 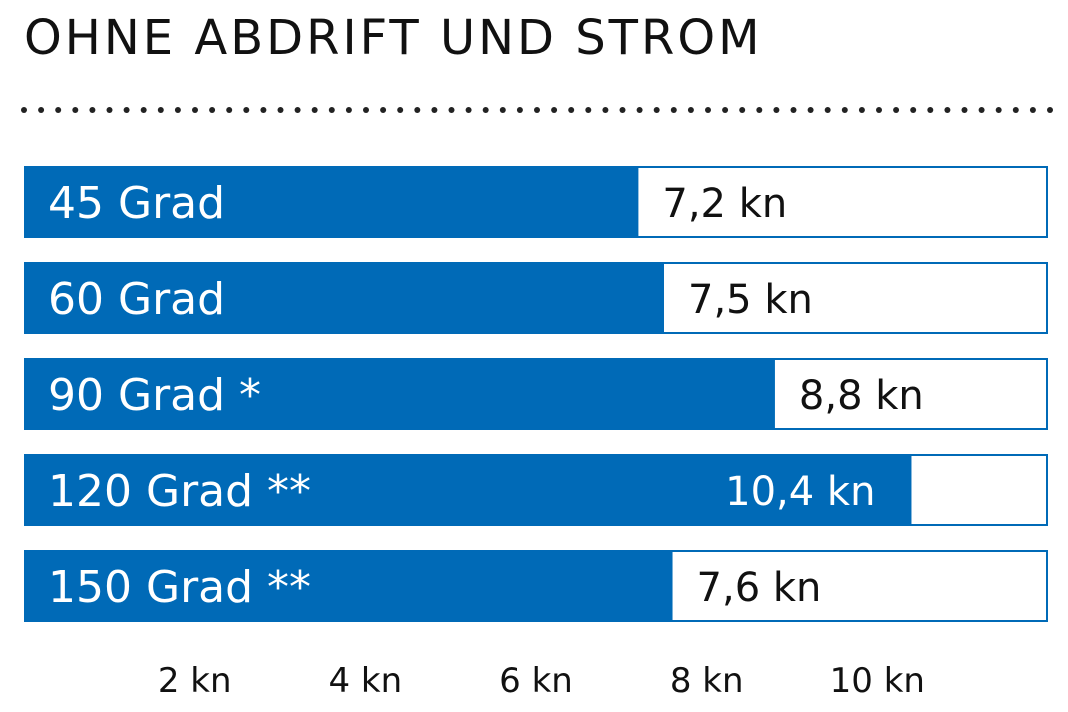 I want to click on x-tick-label: 4 kn, so click(x=365, y=681).